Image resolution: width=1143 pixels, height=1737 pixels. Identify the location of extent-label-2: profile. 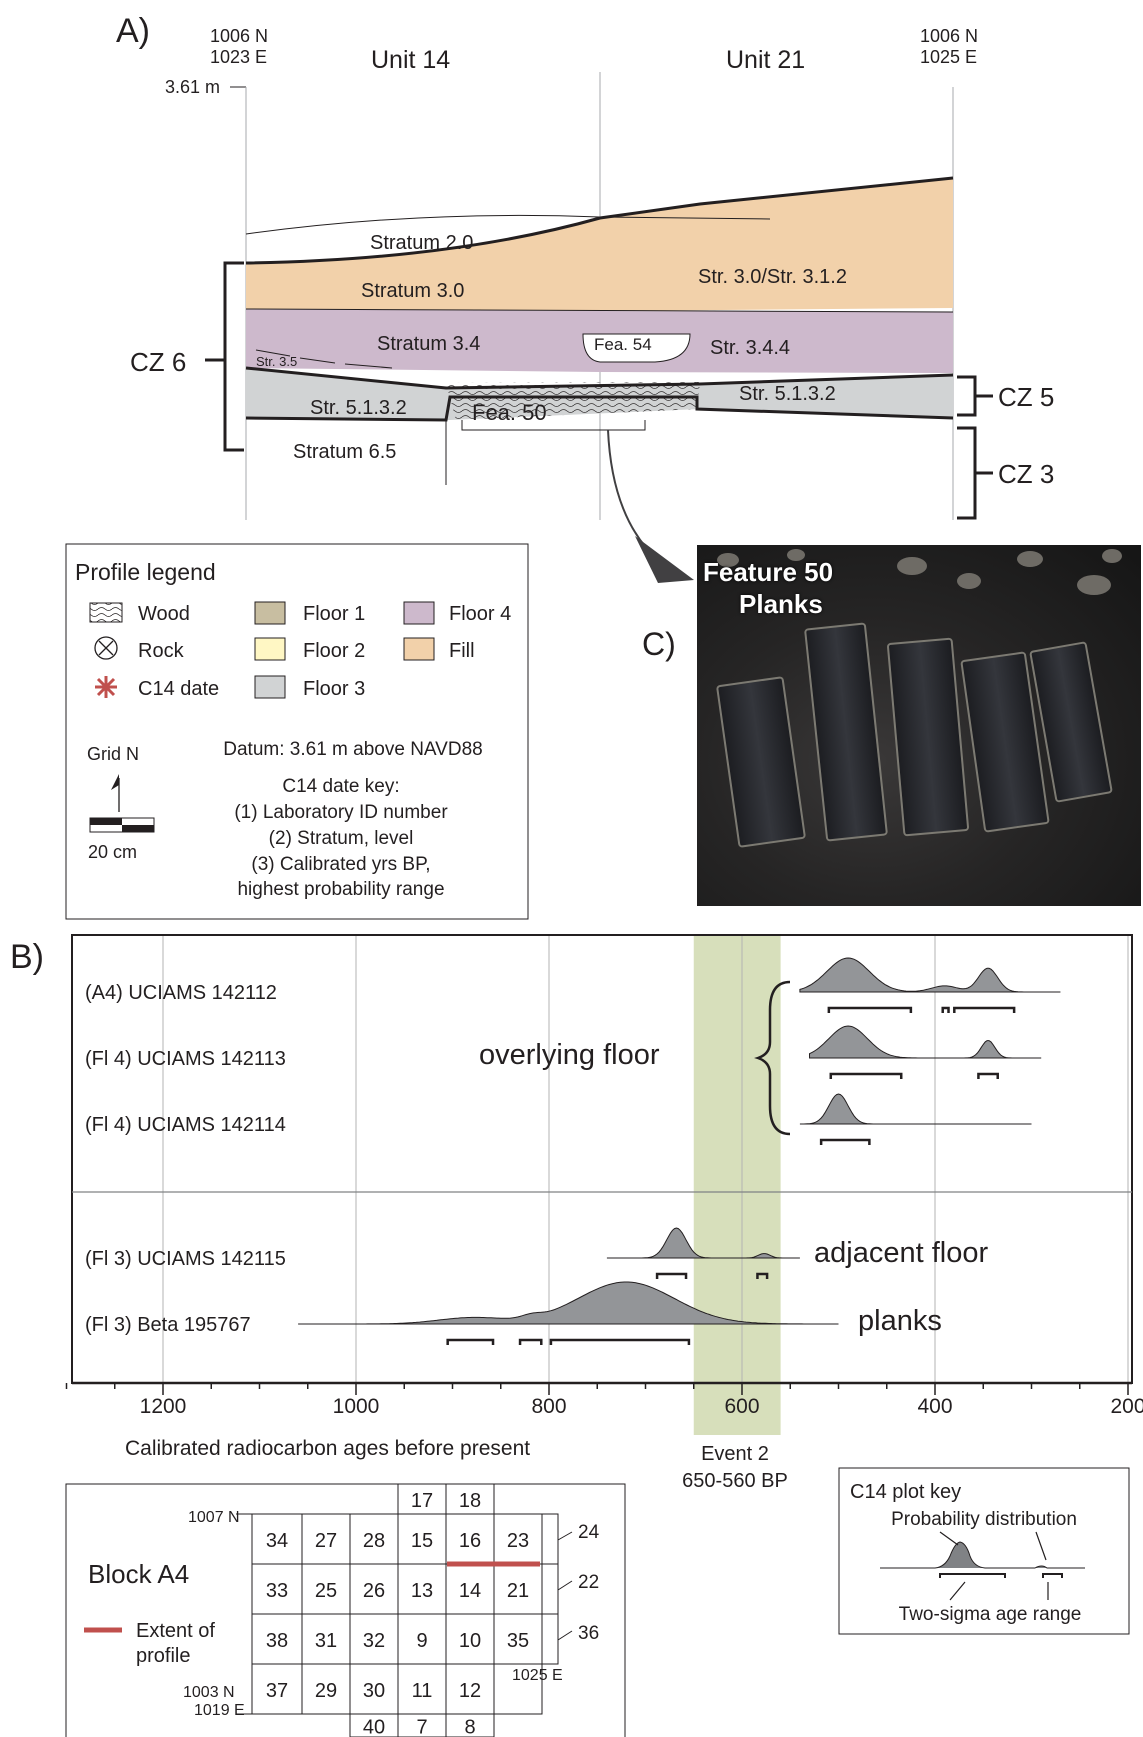
(163, 1656).